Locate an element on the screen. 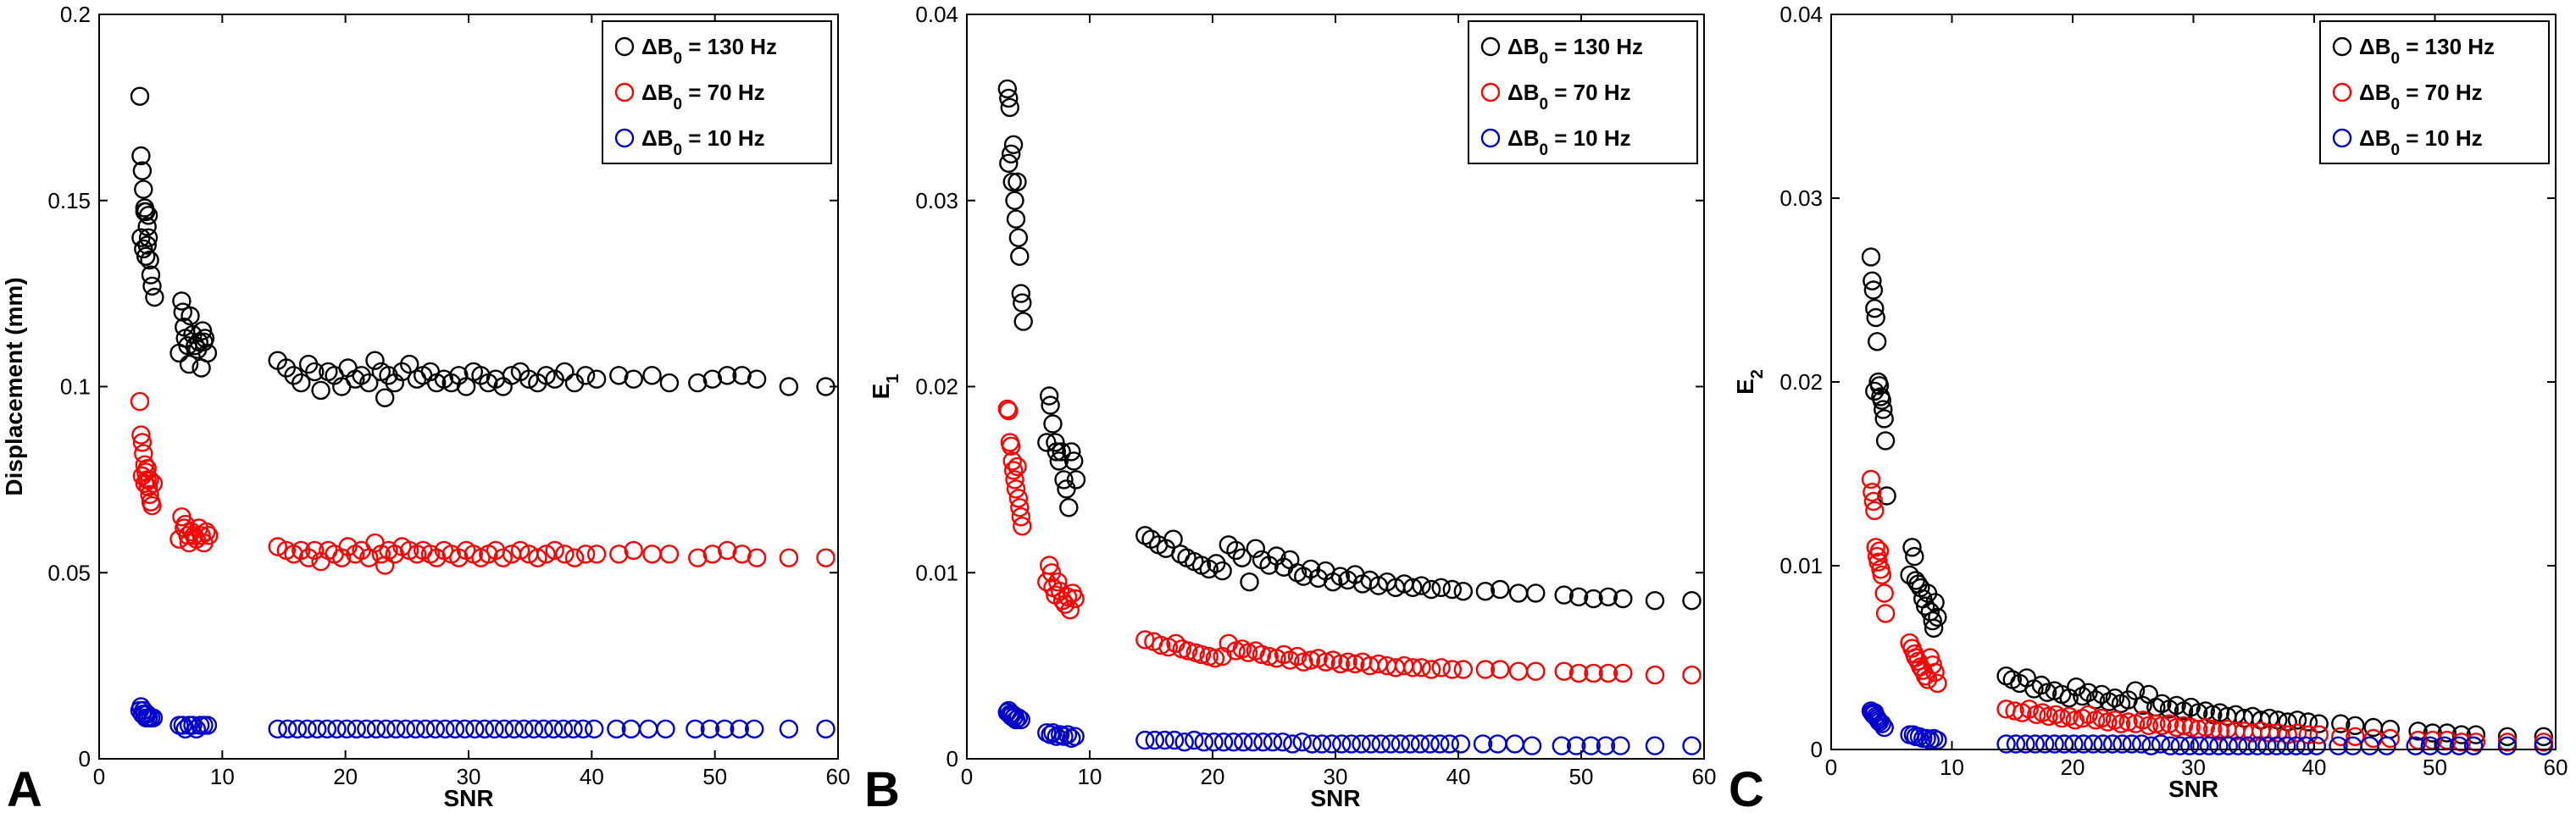 The image size is (2576, 813). panel-letter: B is located at coordinates (882, 787).